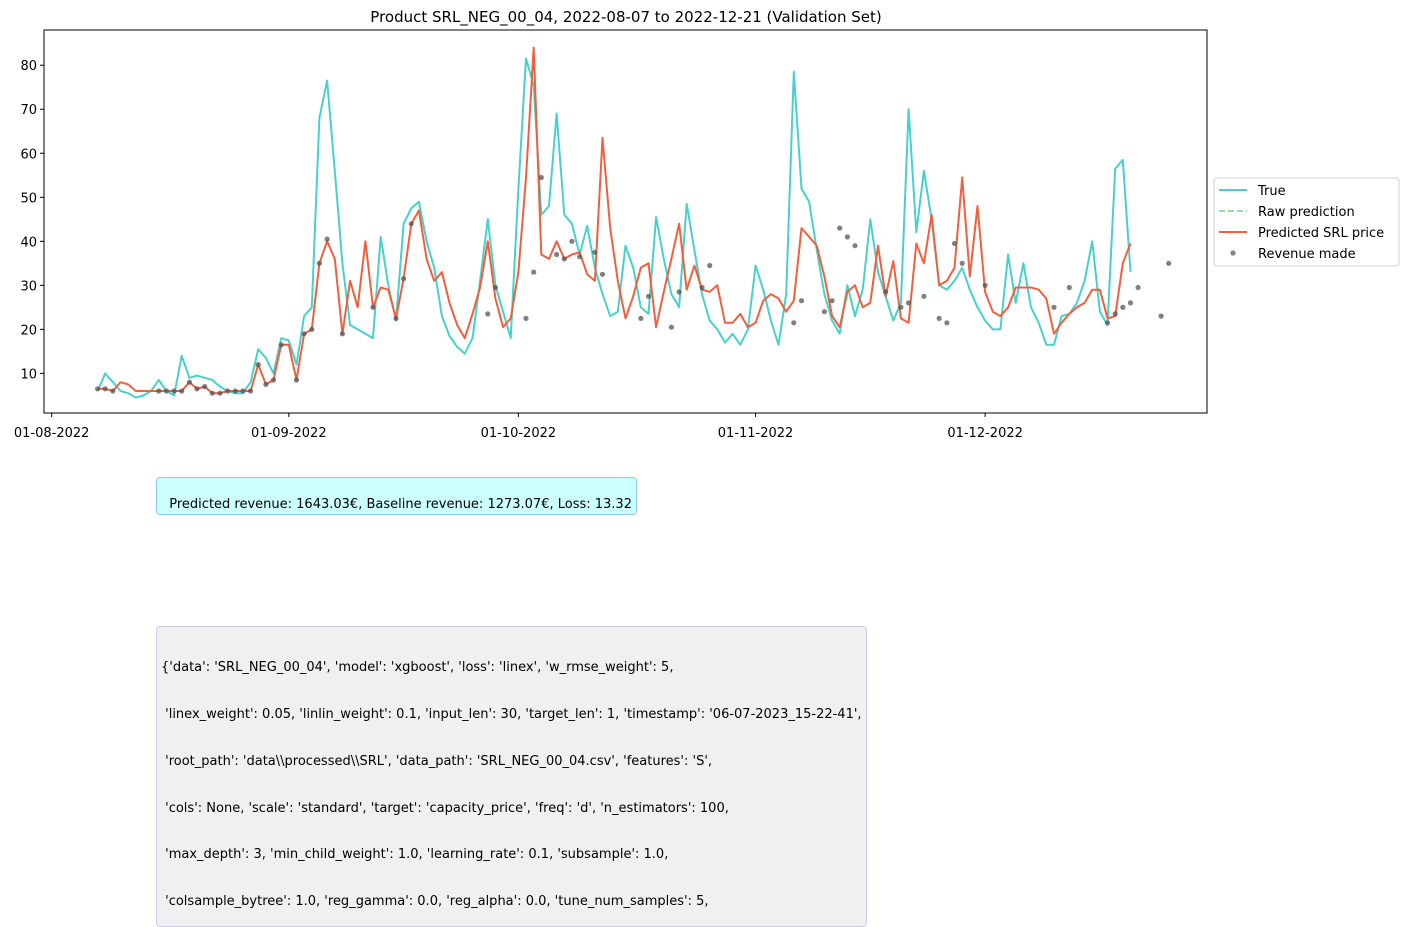  I want to click on legend-label: Revenue made, so click(1307, 254).